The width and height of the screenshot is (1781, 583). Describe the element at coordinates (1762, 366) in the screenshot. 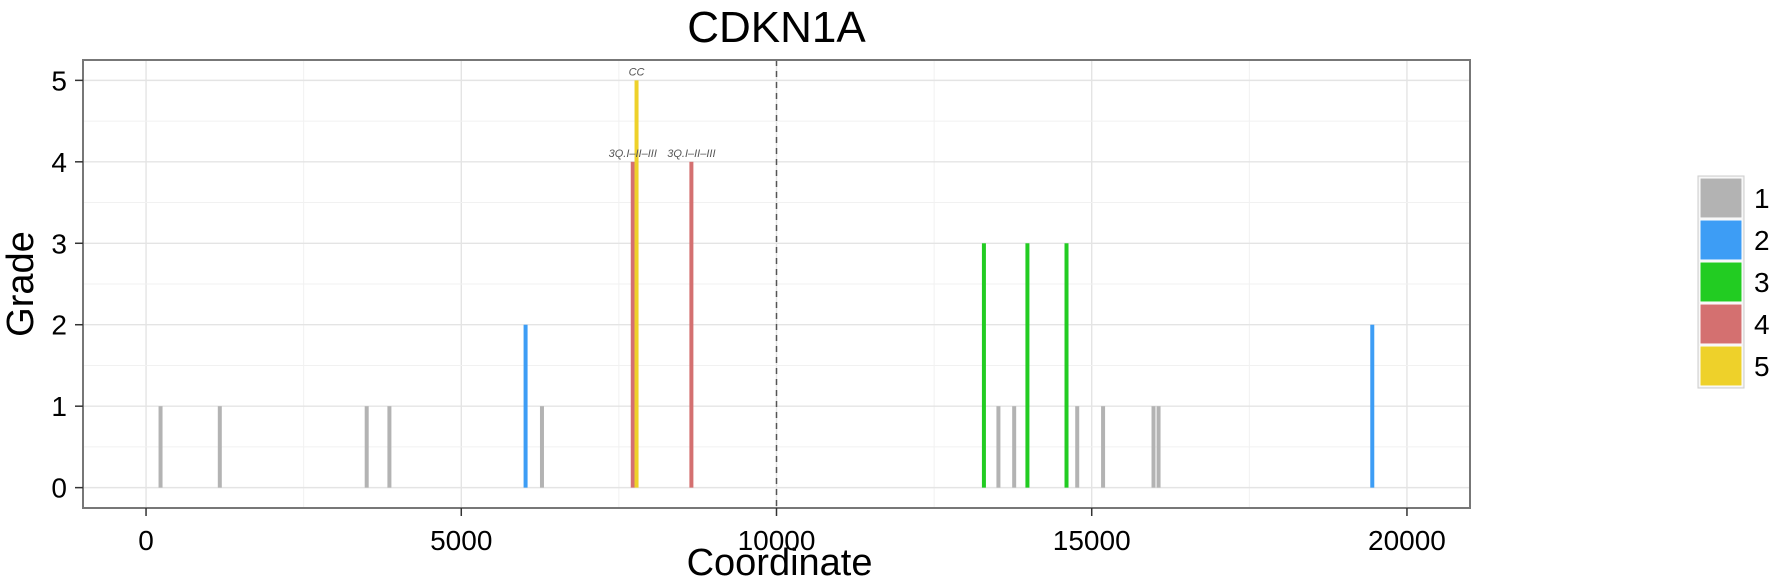

I see `legend-label: 5` at that location.